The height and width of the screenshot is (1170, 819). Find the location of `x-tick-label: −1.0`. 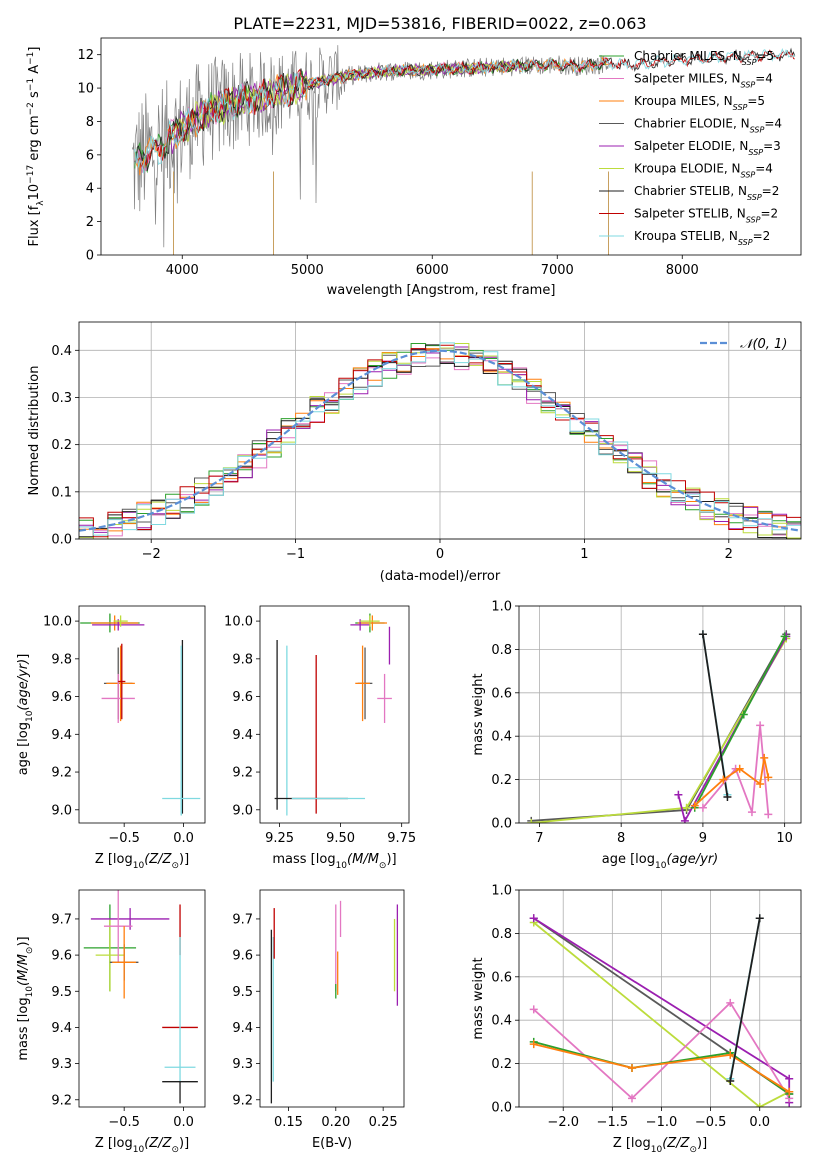

x-tick-label: −1.0 is located at coordinates (662, 1122).